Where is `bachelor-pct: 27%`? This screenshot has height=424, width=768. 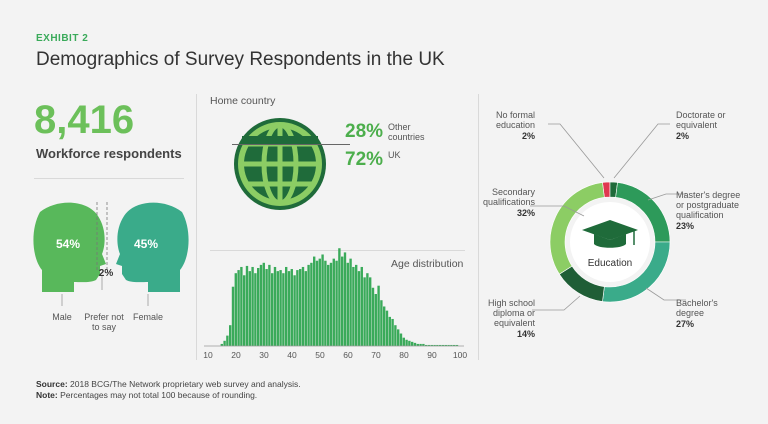 bachelor-pct: 27% is located at coordinates (685, 324).